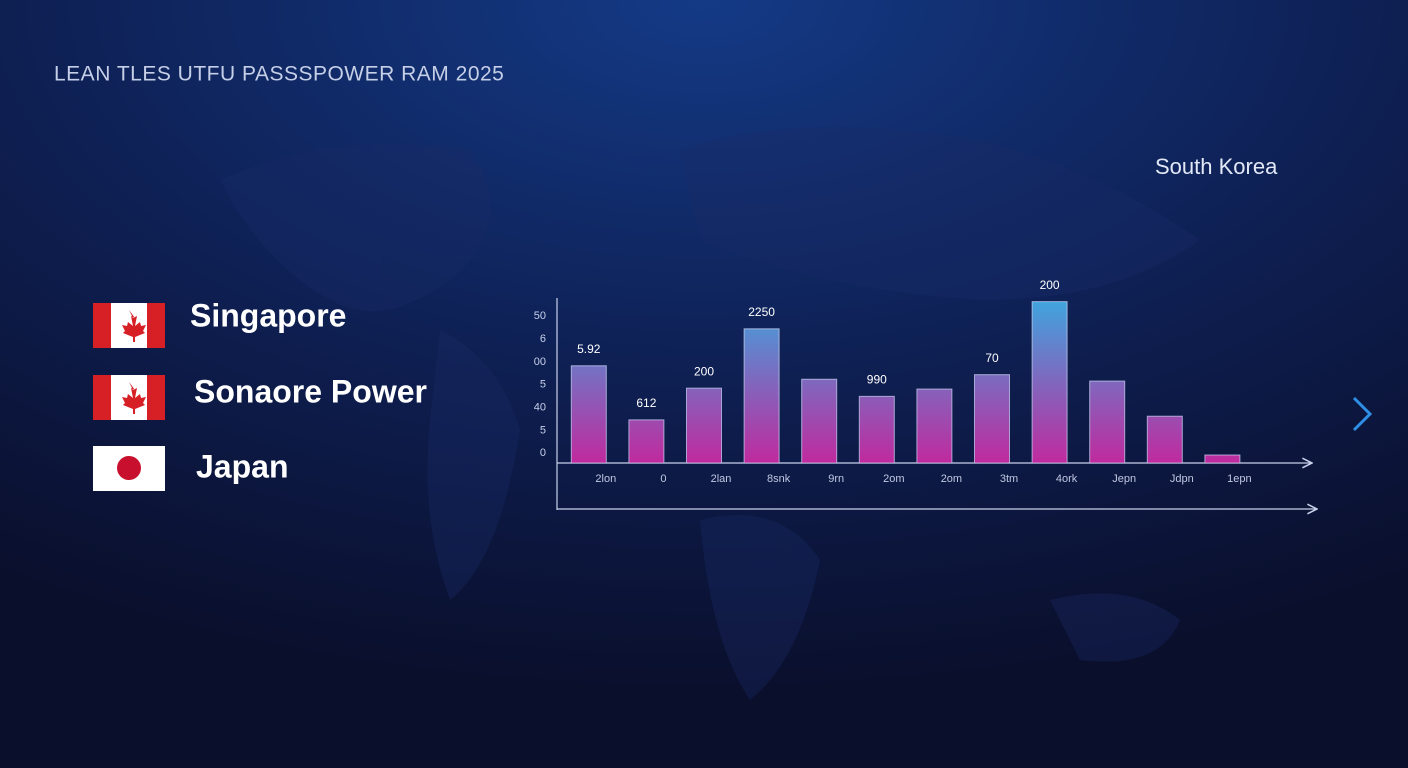 The height and width of the screenshot is (768, 1408). I want to click on y-tick-label: 6, so click(543, 339).